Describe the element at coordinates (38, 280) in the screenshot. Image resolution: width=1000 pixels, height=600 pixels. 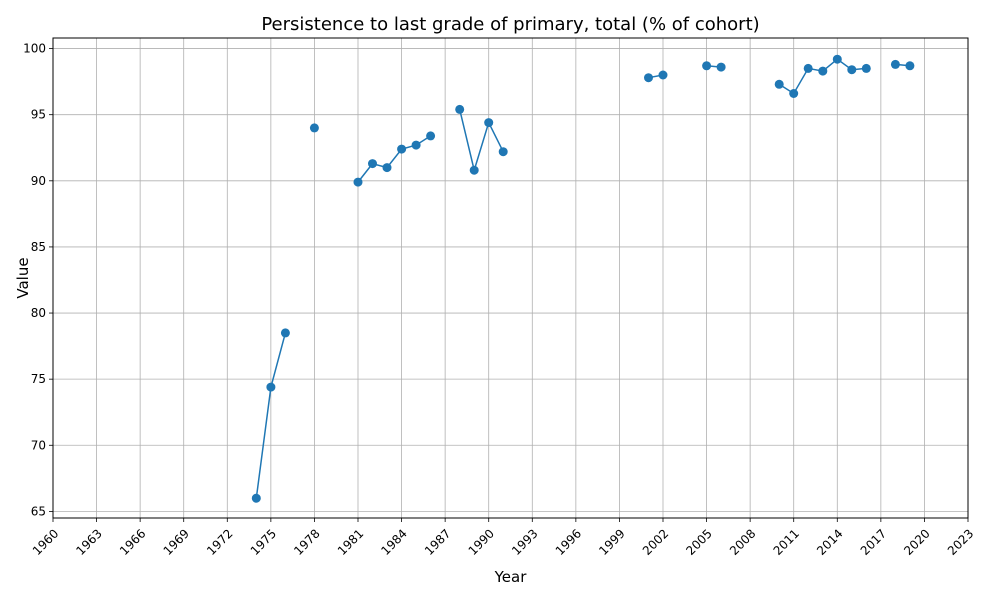
I see `y-axis-ticks: 65 70 75 80 85 90 95 100` at that location.